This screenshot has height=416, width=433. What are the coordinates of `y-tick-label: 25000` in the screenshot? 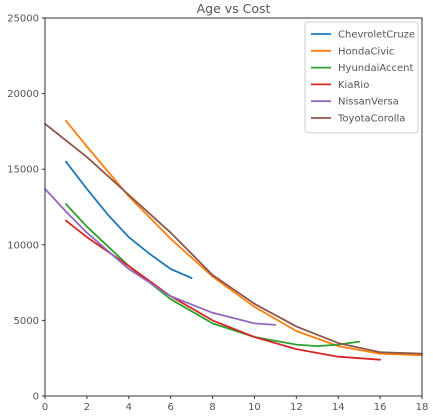 It's located at (23, 19).